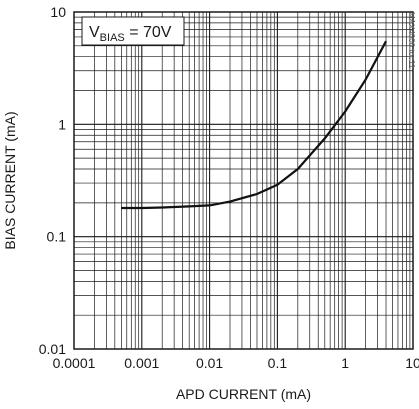 Image resolution: width=419 pixels, height=409 pixels. What do you see at coordinates (345, 363) in the screenshot?
I see `x-tick-label: 1` at bounding box center [345, 363].